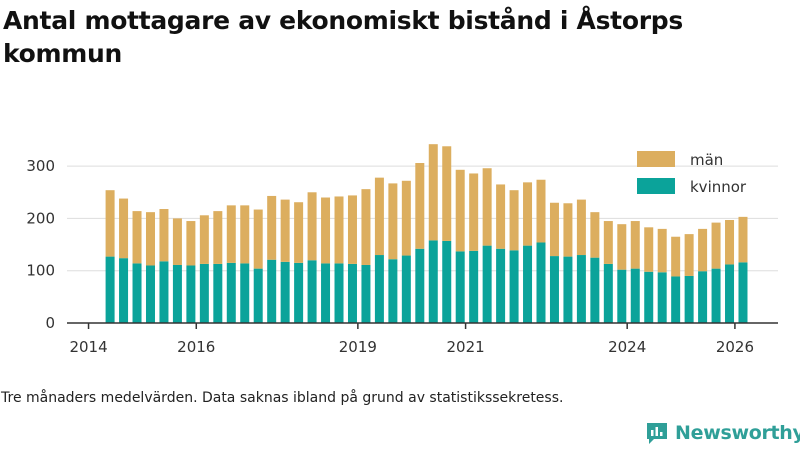  Describe the element at coordinates (358, 347) in the screenshot. I see `x-tick-label: 2019` at that location.